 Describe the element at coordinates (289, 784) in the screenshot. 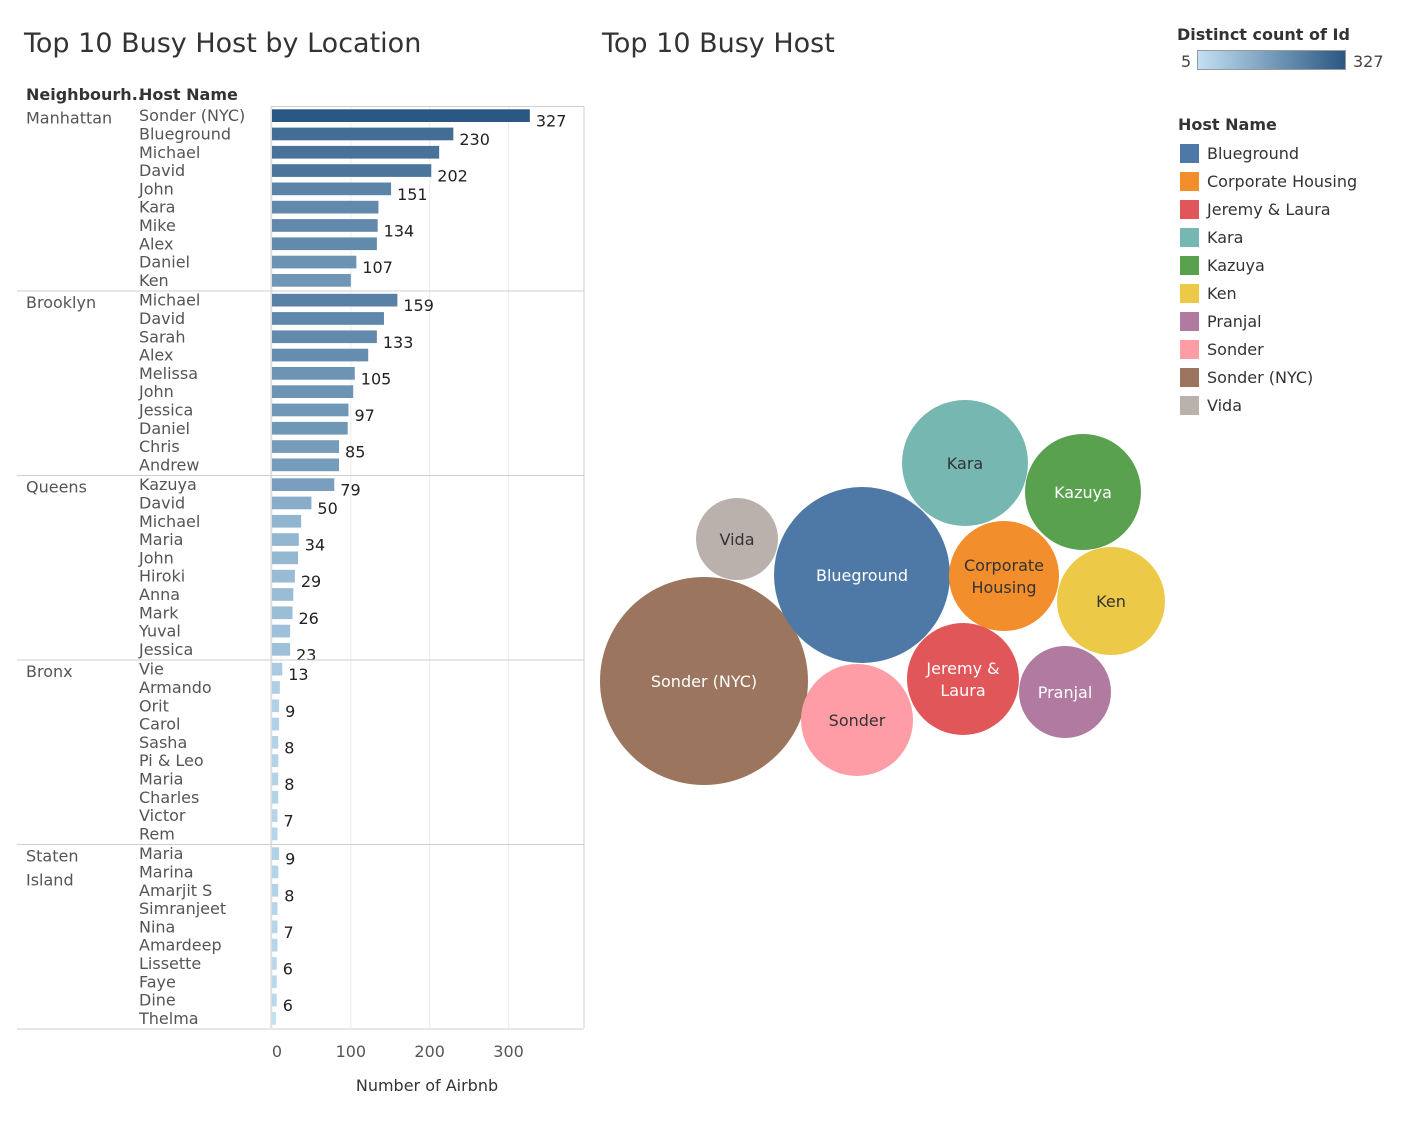

I see `bar-value-label: 8` at that location.